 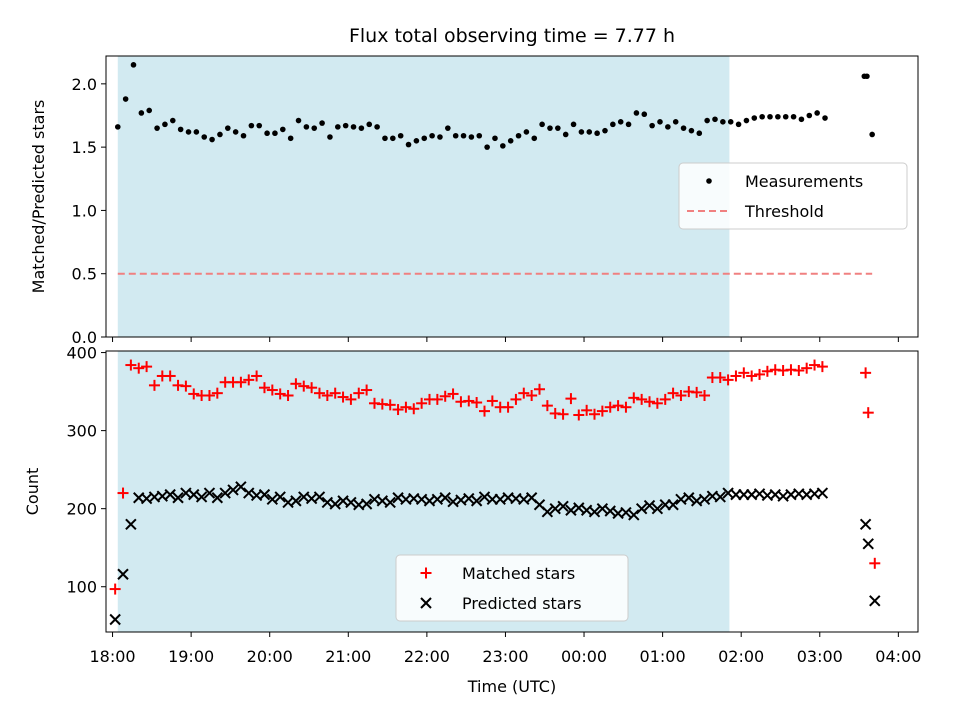 I want to click on chart-title: Flux total observing time = 7.77 h, so click(x=512, y=36).